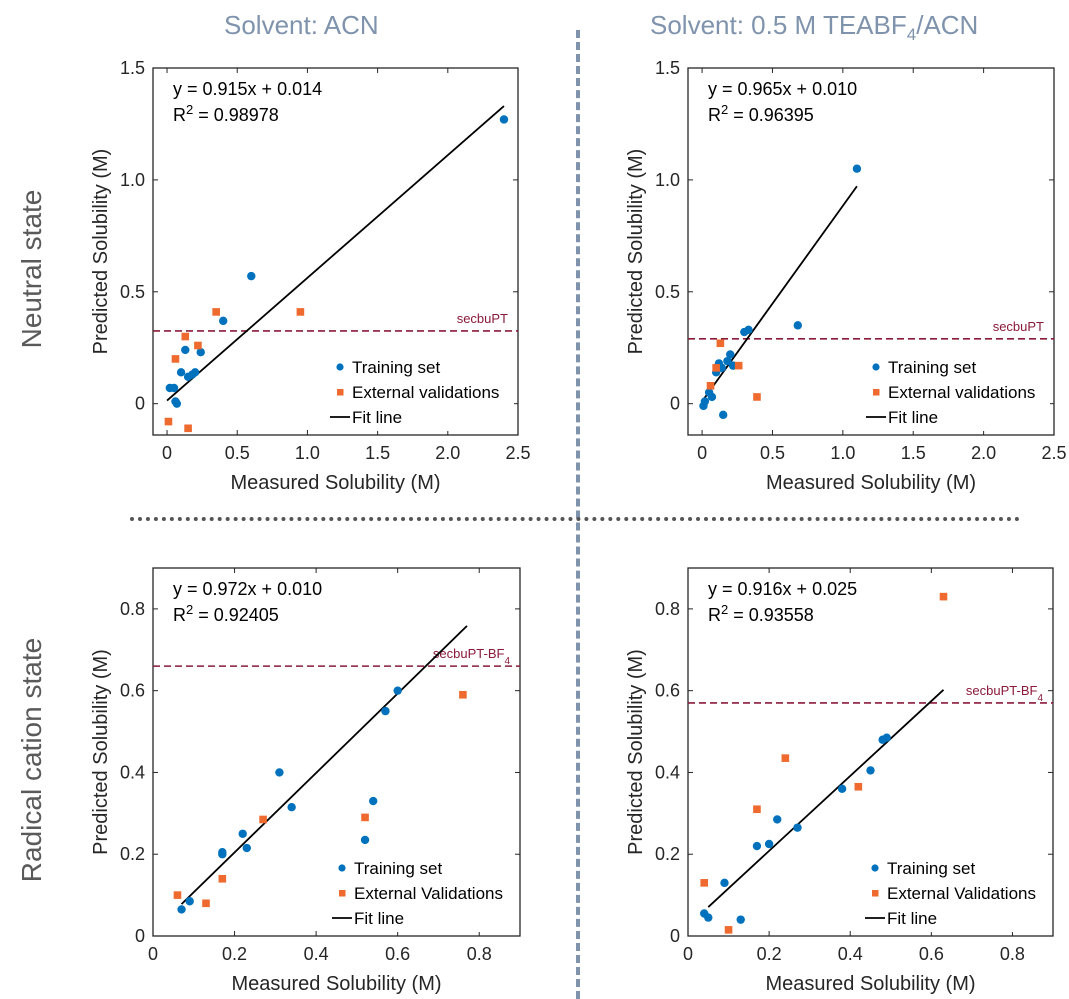 This screenshot has height=999, width=1069. Describe the element at coordinates (667, 772) in the screenshot. I see `y-tick-label: 0.4` at that location.